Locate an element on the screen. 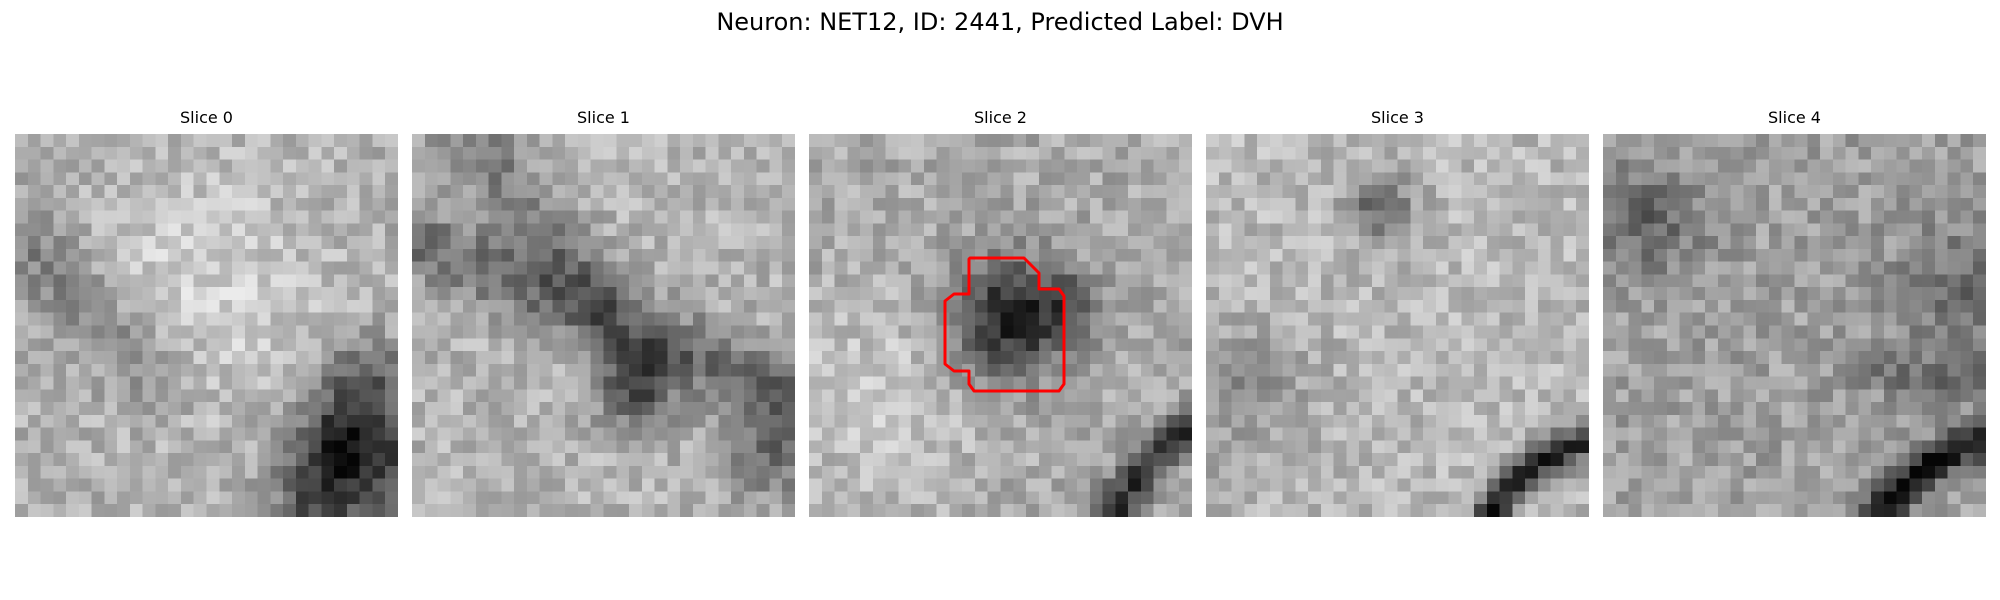  slice-title: Slice 0 is located at coordinates (206, 117).